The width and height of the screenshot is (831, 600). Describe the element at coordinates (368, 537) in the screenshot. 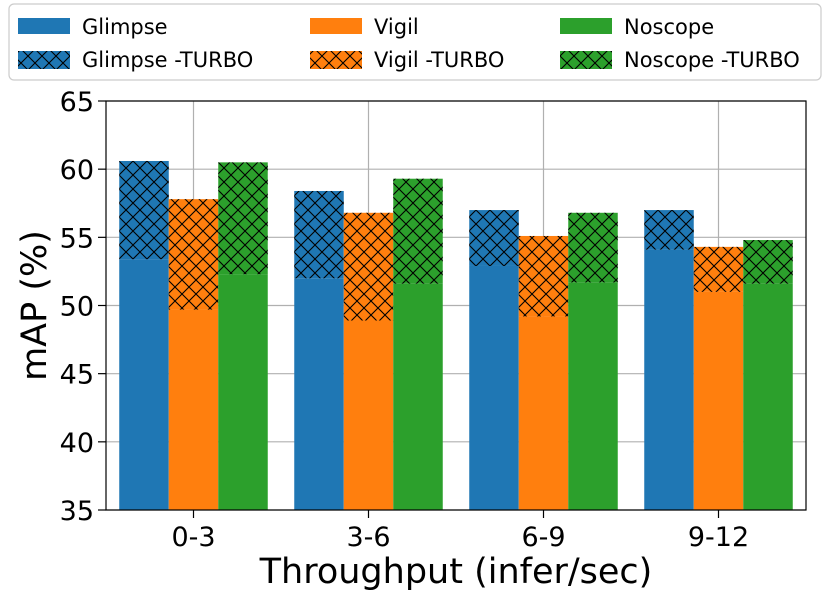

I see `x-tick-label: 3-6` at that location.